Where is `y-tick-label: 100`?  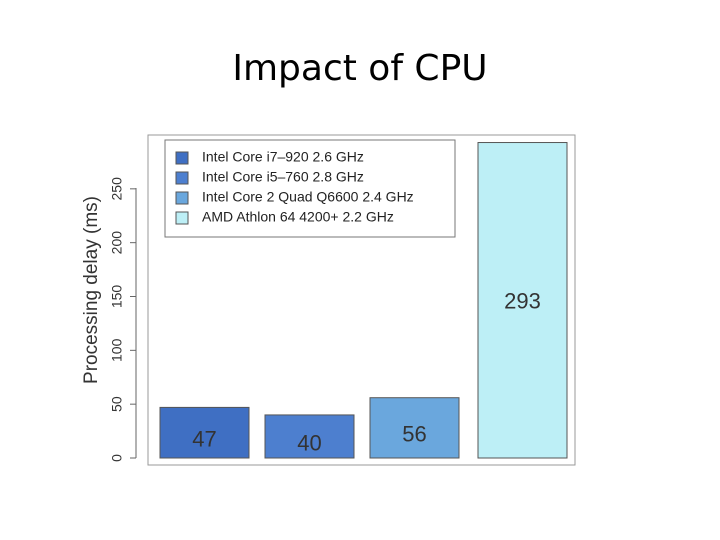 y-tick-label: 100 is located at coordinates (117, 350).